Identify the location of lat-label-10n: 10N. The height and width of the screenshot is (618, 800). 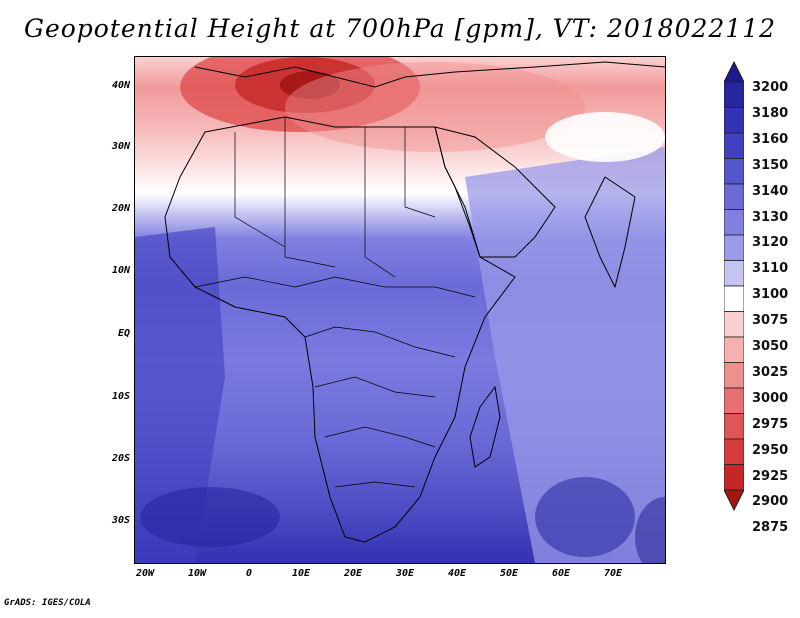
(120, 270).